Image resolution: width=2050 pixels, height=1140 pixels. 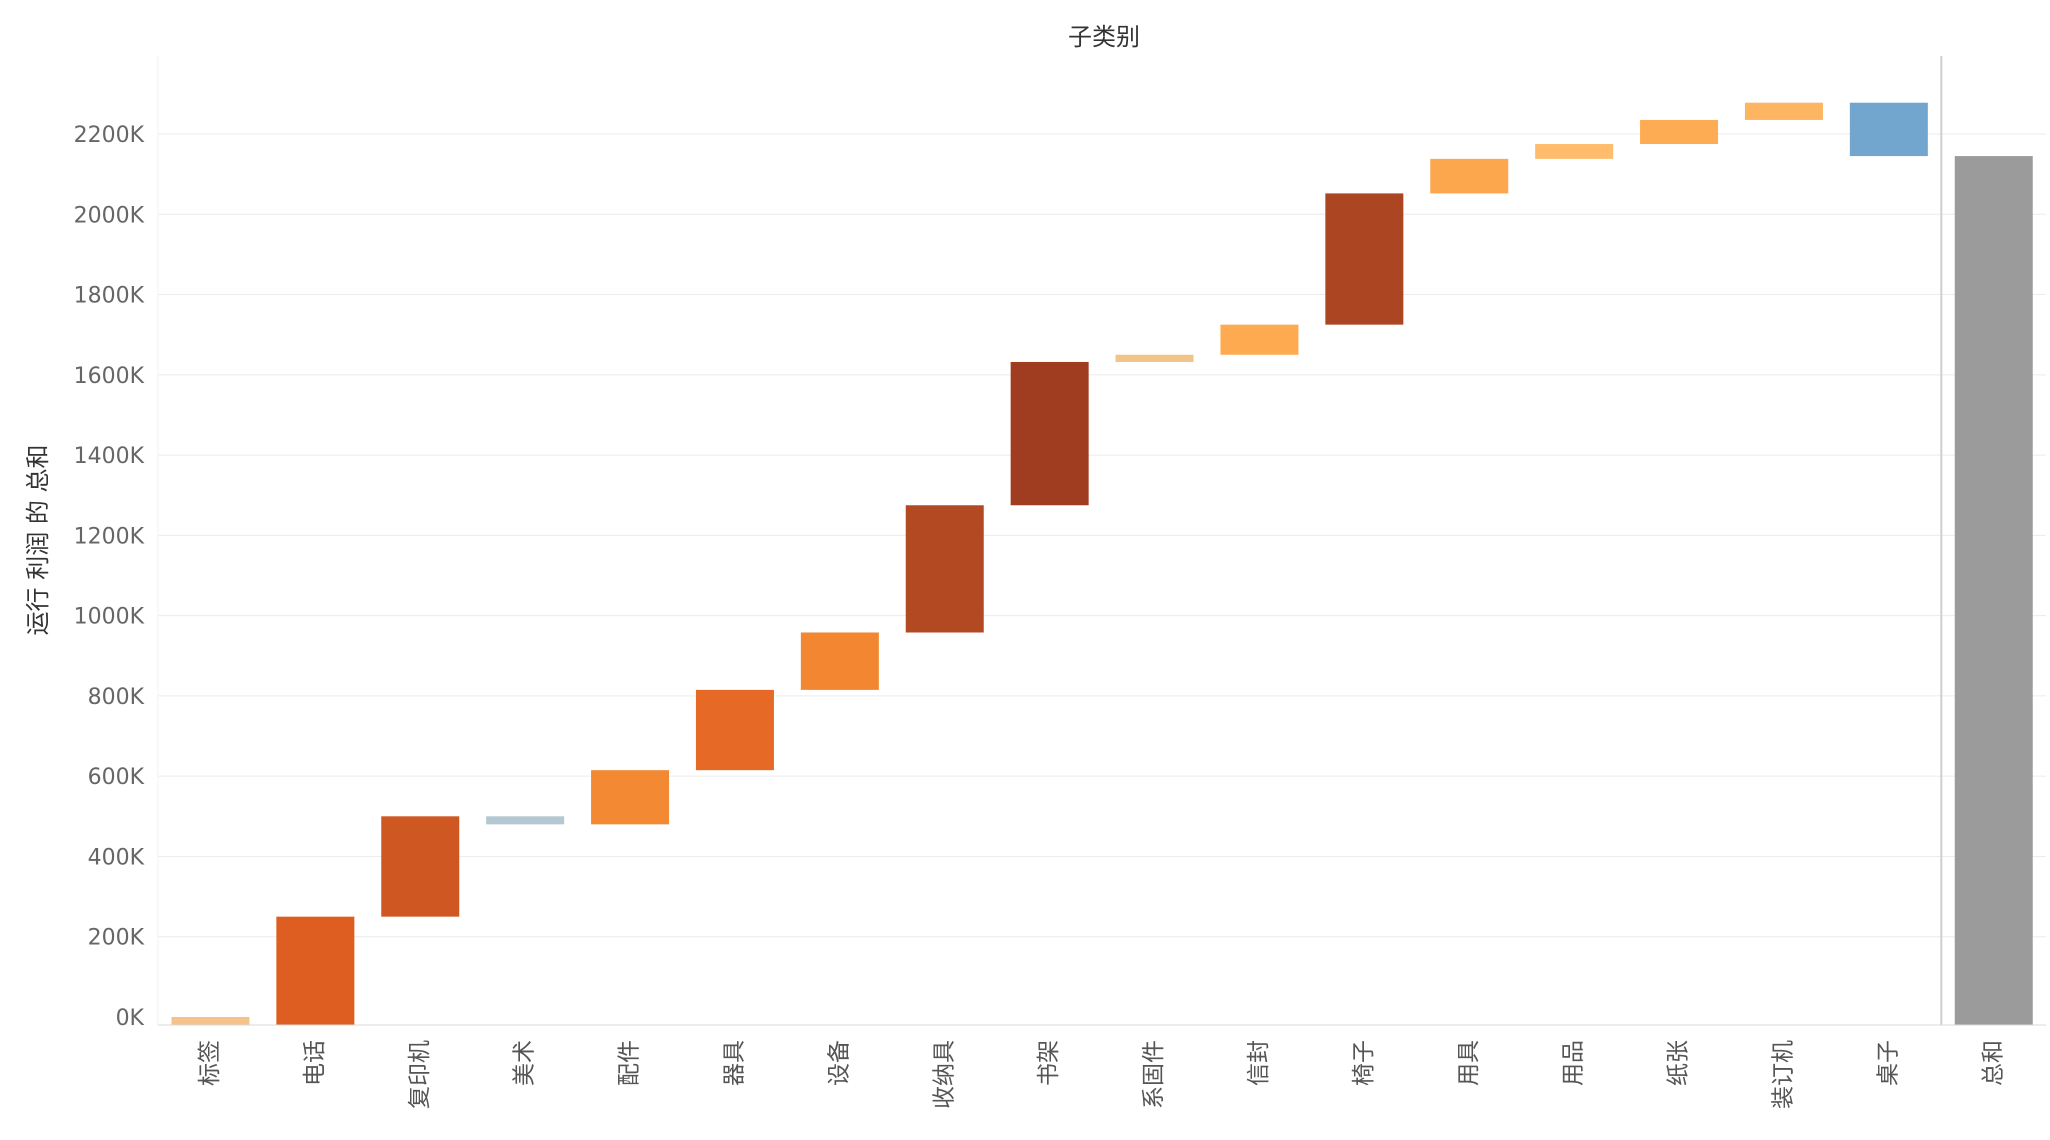 I want to click on svg-text: 电话, so click(x=315, y=1063).